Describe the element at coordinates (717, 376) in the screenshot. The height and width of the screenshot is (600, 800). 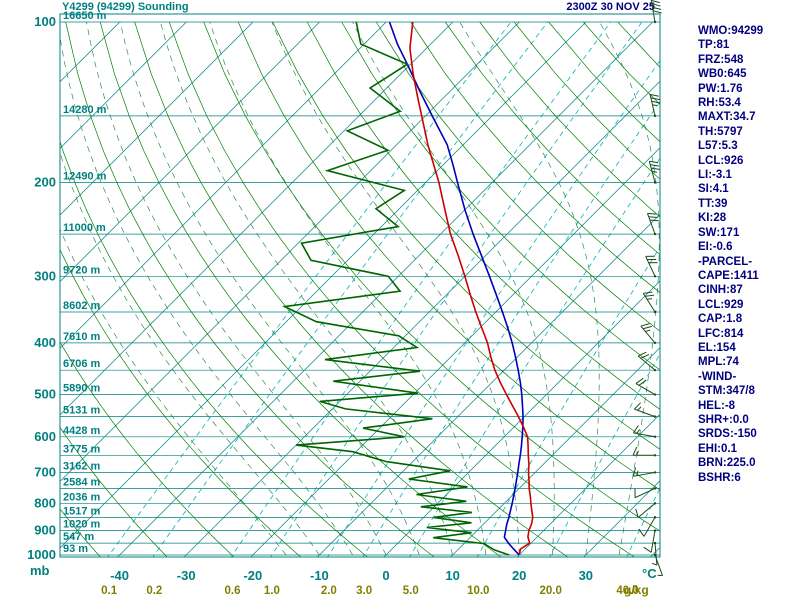
I see `stat-line: -WIND-` at that location.